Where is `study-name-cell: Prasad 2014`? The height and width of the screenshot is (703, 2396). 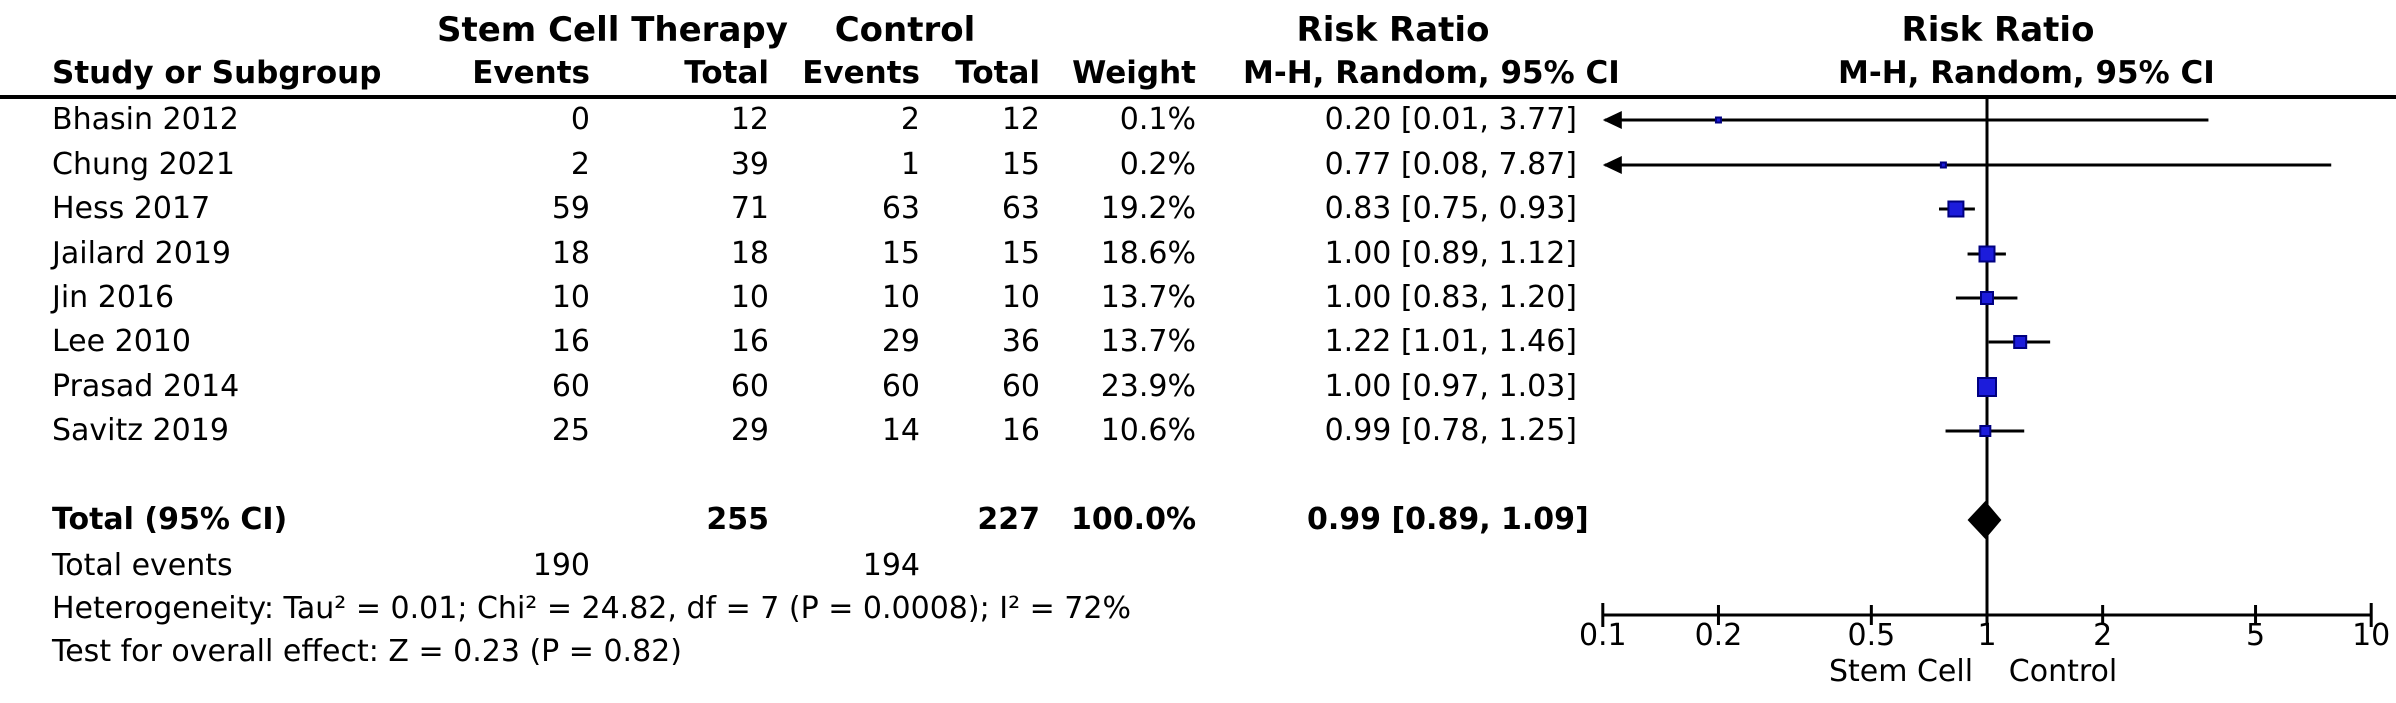
study-name-cell: Prasad 2014 is located at coordinates (146, 386).